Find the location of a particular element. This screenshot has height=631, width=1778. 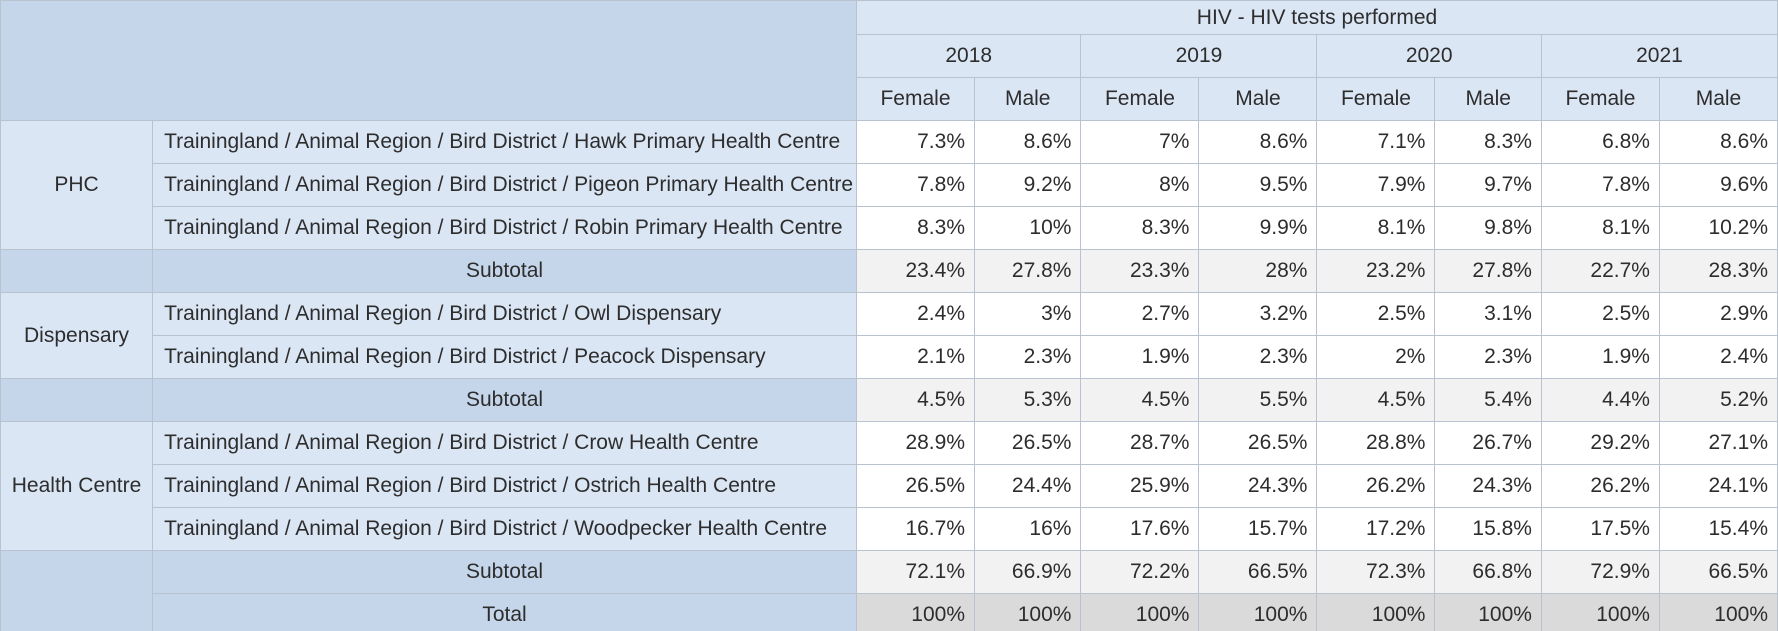

value-cell: 7.3% is located at coordinates (915, 142).